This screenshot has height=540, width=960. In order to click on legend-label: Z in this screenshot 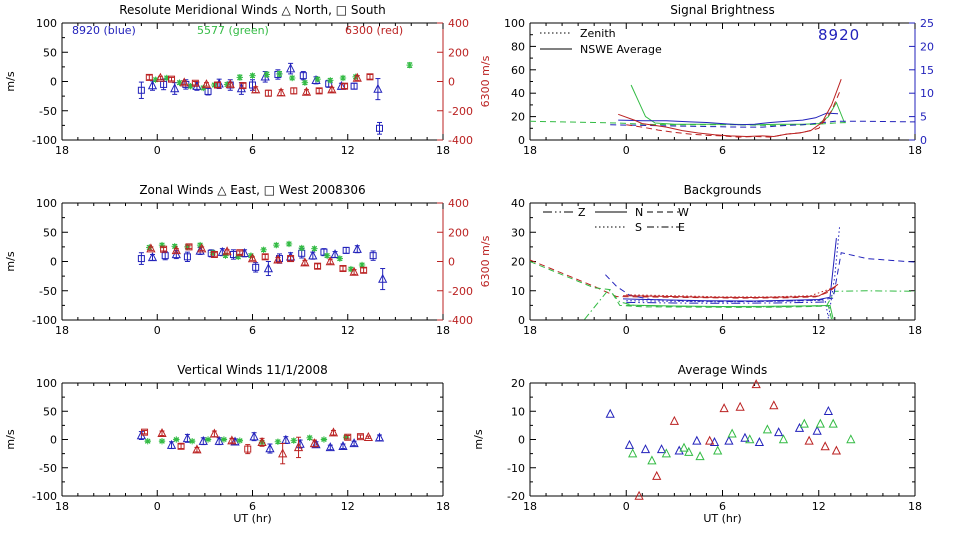, I will do `click(582, 212)`.